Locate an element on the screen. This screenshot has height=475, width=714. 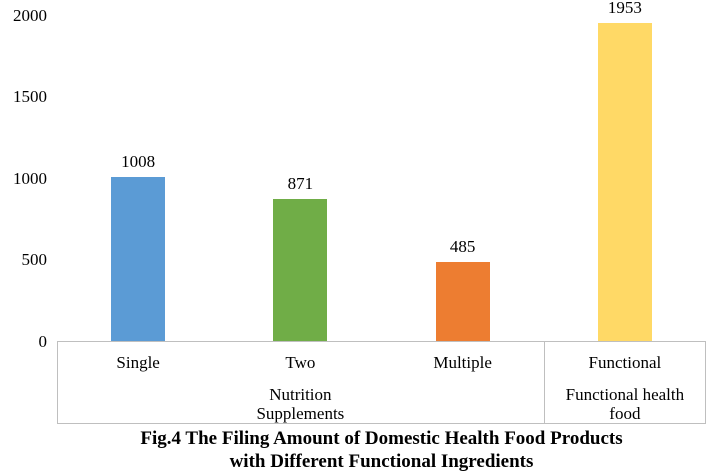
category-group-label: Functional health food is located at coordinates (625, 404).